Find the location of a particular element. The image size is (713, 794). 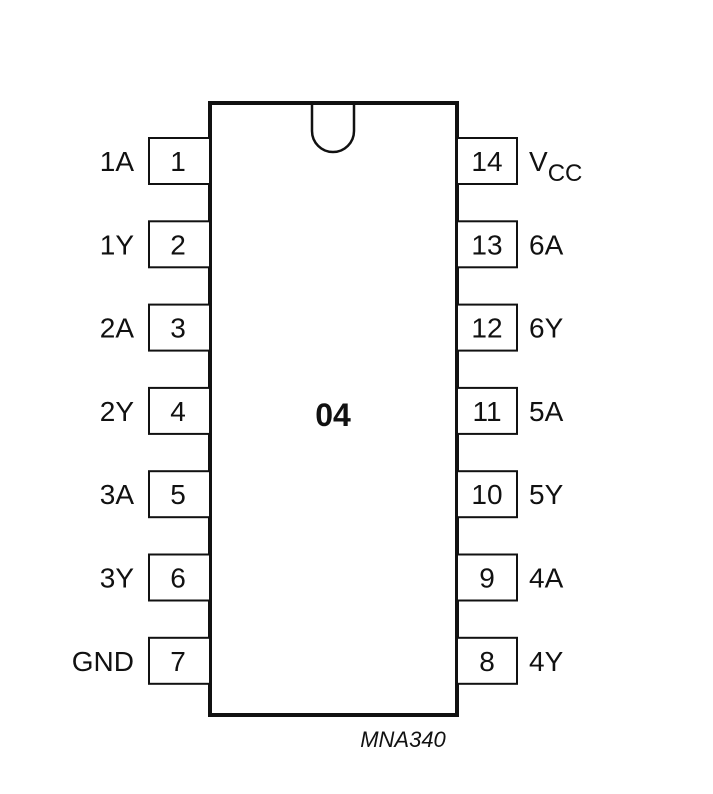

pin-number-11: 11 is located at coordinates (486, 411).